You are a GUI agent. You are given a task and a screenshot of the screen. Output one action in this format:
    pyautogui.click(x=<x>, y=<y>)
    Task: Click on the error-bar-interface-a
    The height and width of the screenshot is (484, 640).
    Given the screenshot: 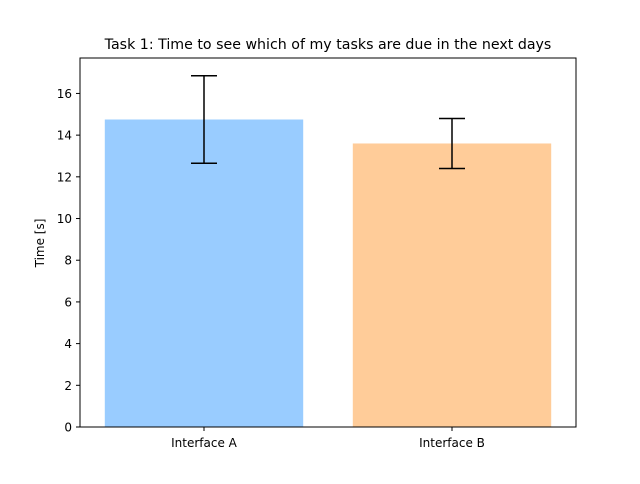 What is the action you would take?
    pyautogui.click(x=204, y=119)
    